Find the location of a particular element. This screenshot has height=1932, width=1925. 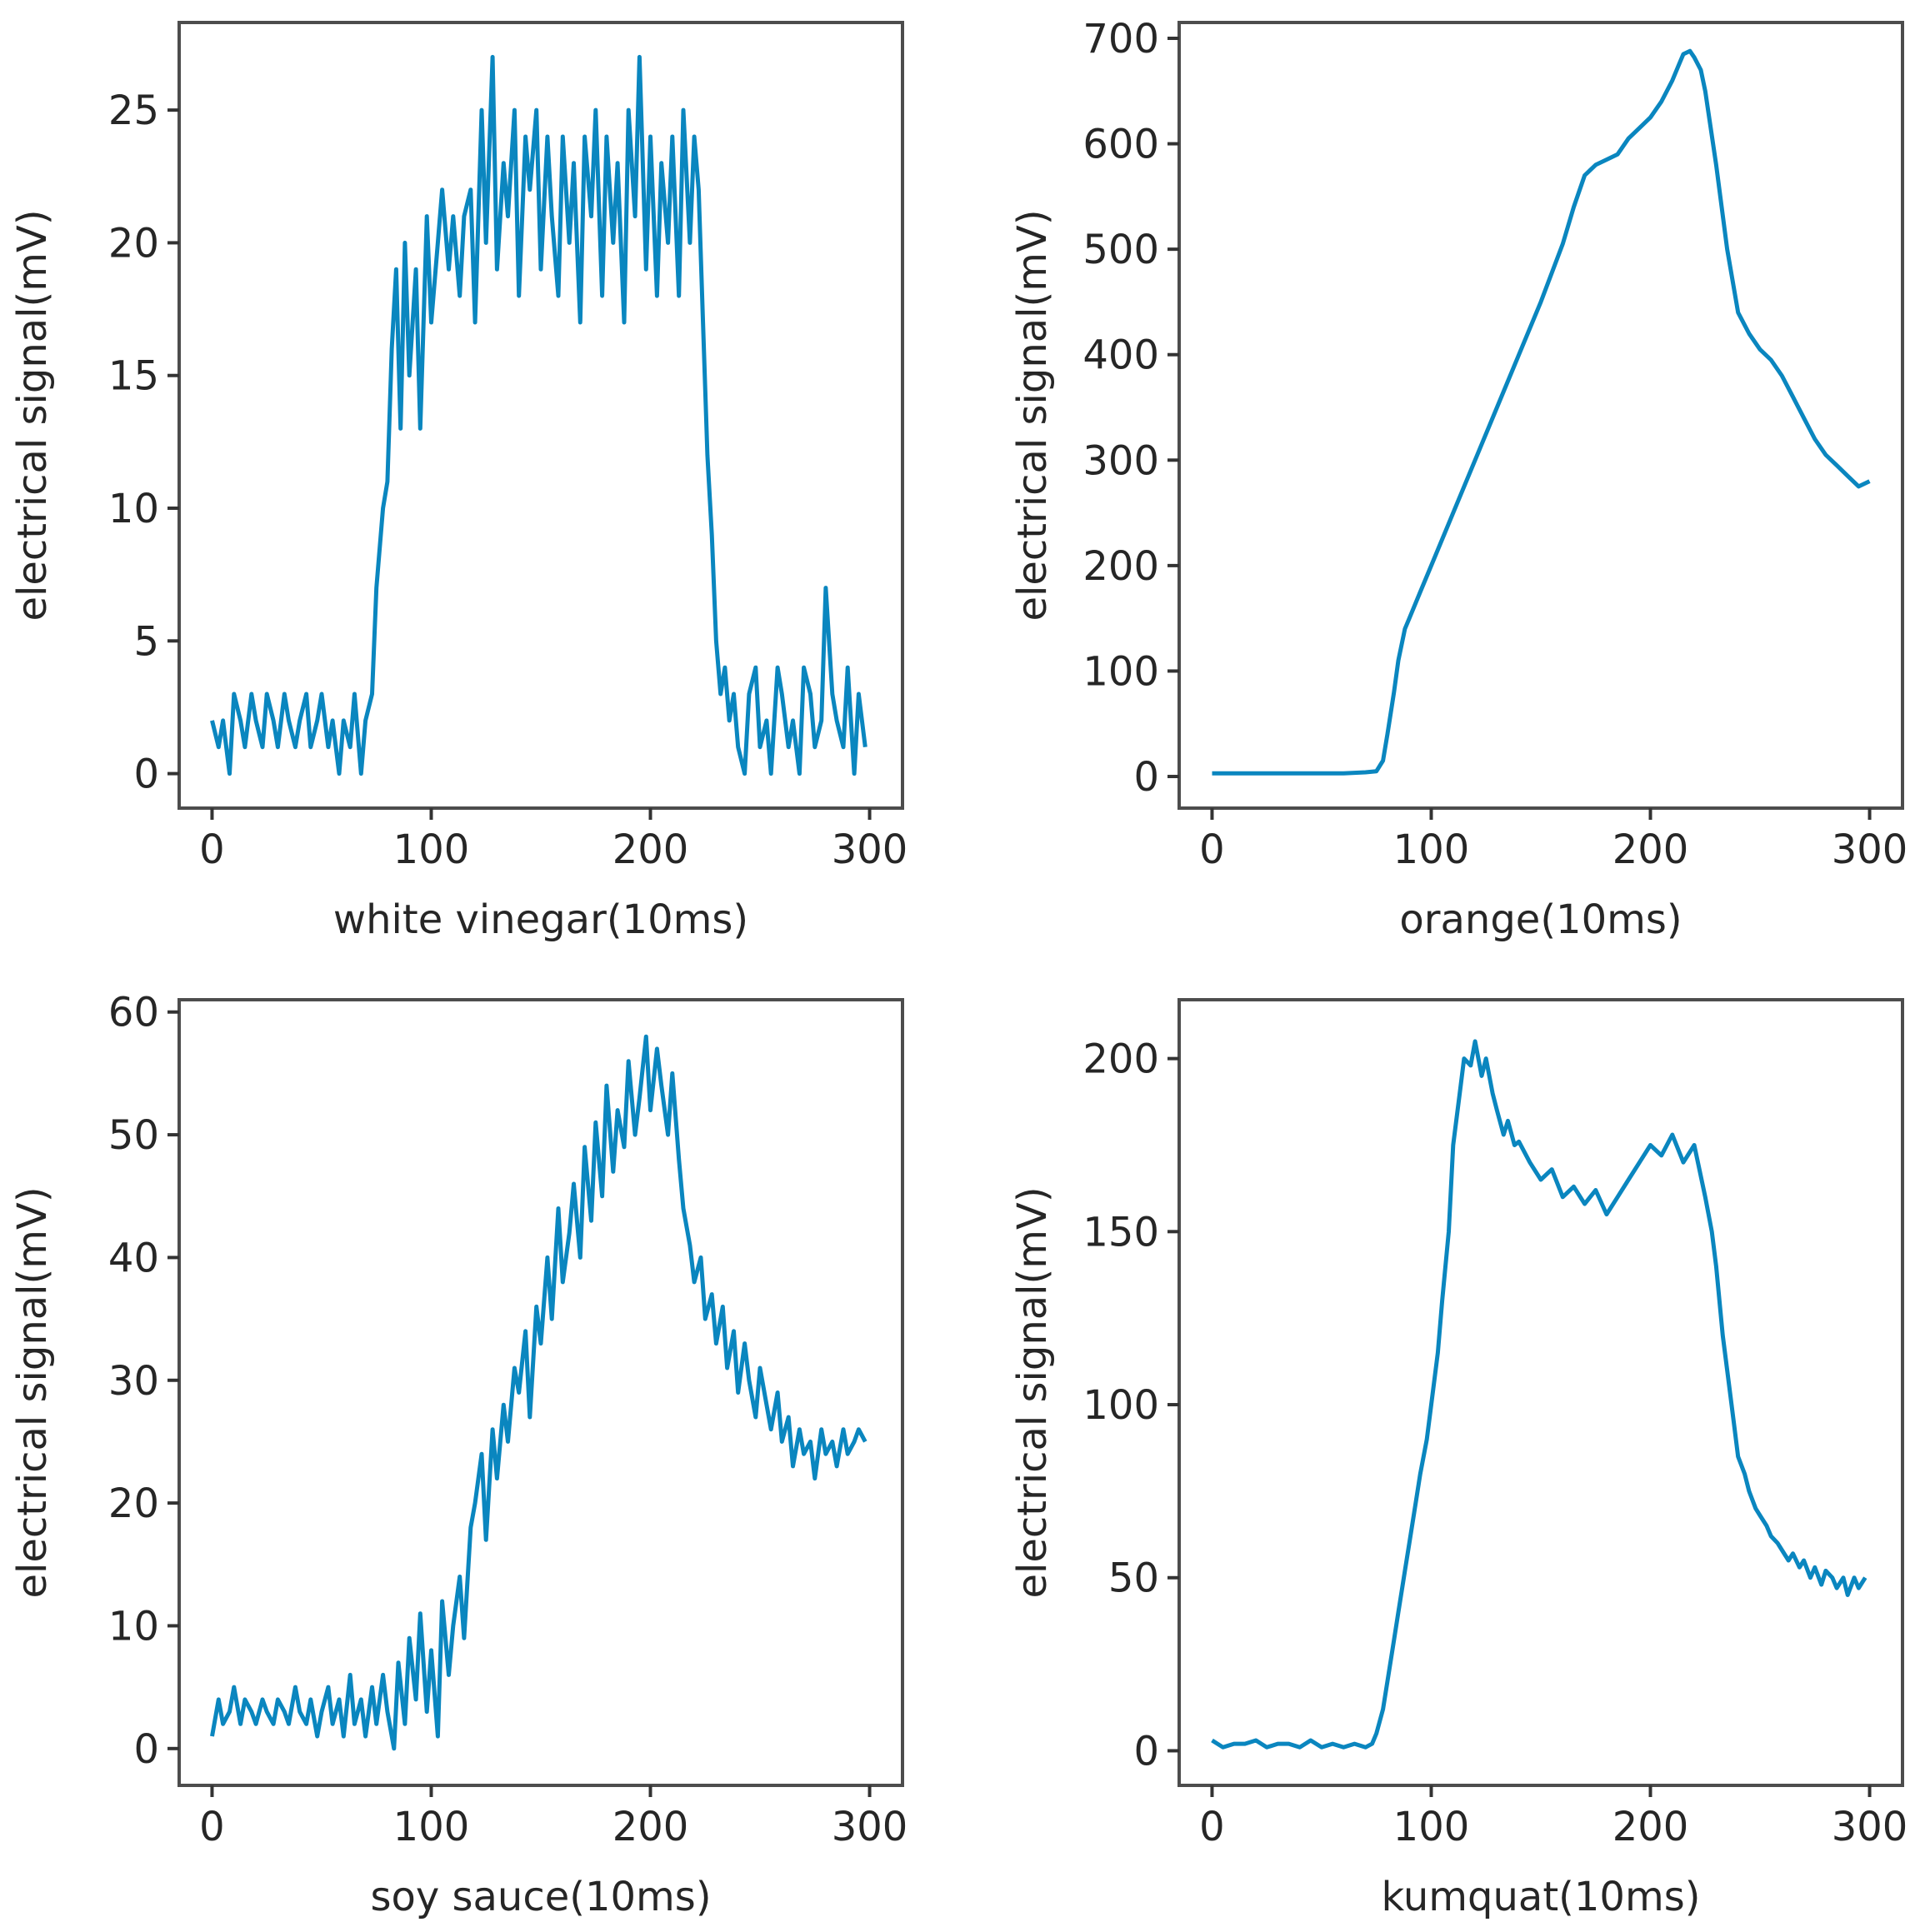

y-tick-label: 150 is located at coordinates (1120, 1232).